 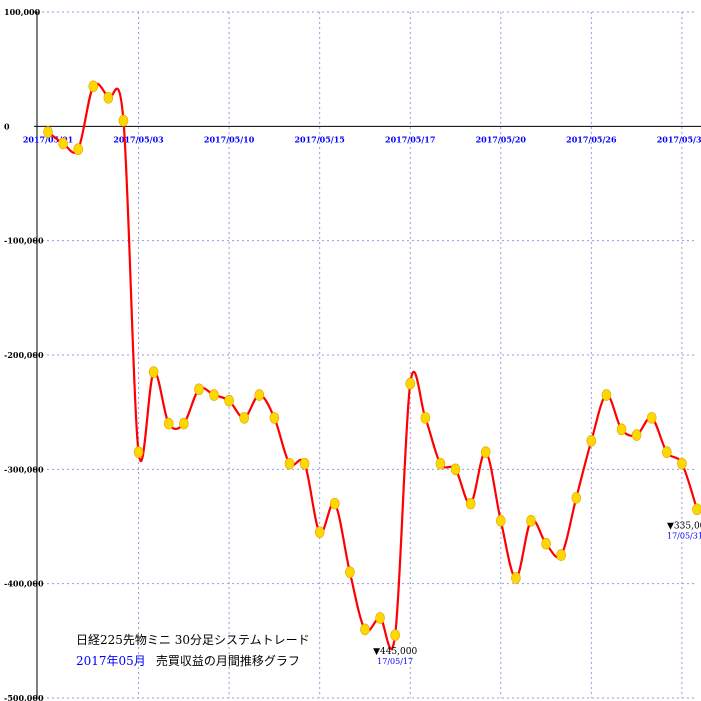 What do you see at coordinates (684, 526) in the screenshot?
I see `min-value-label: ▼335,000` at bounding box center [684, 526].